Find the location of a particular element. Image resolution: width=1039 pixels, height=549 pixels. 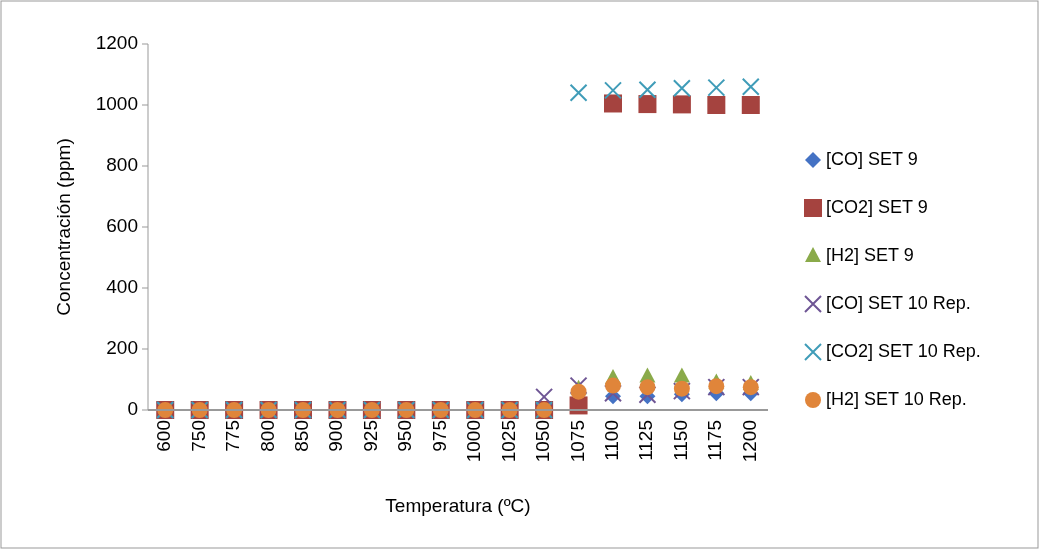

x-tick-label: 1150 is located at coordinates (680, 440).